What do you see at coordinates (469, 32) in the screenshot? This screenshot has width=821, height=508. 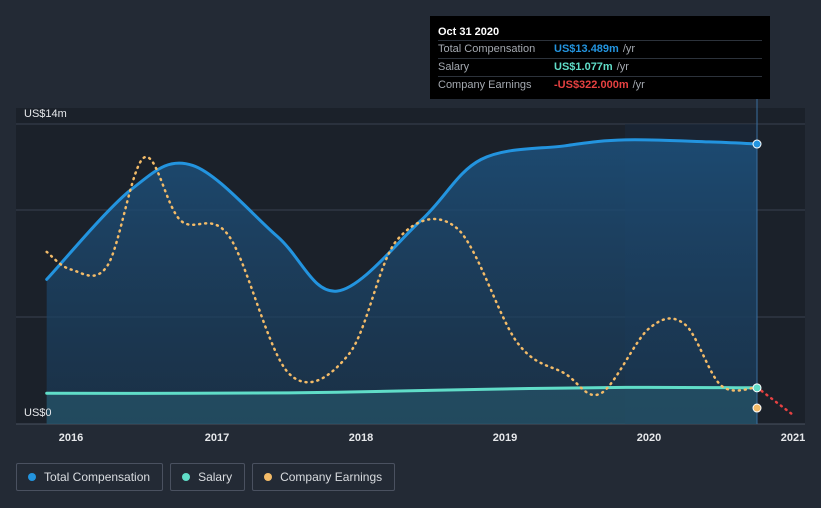 I see `tooltip-date: Oct 31 2020` at bounding box center [469, 32].